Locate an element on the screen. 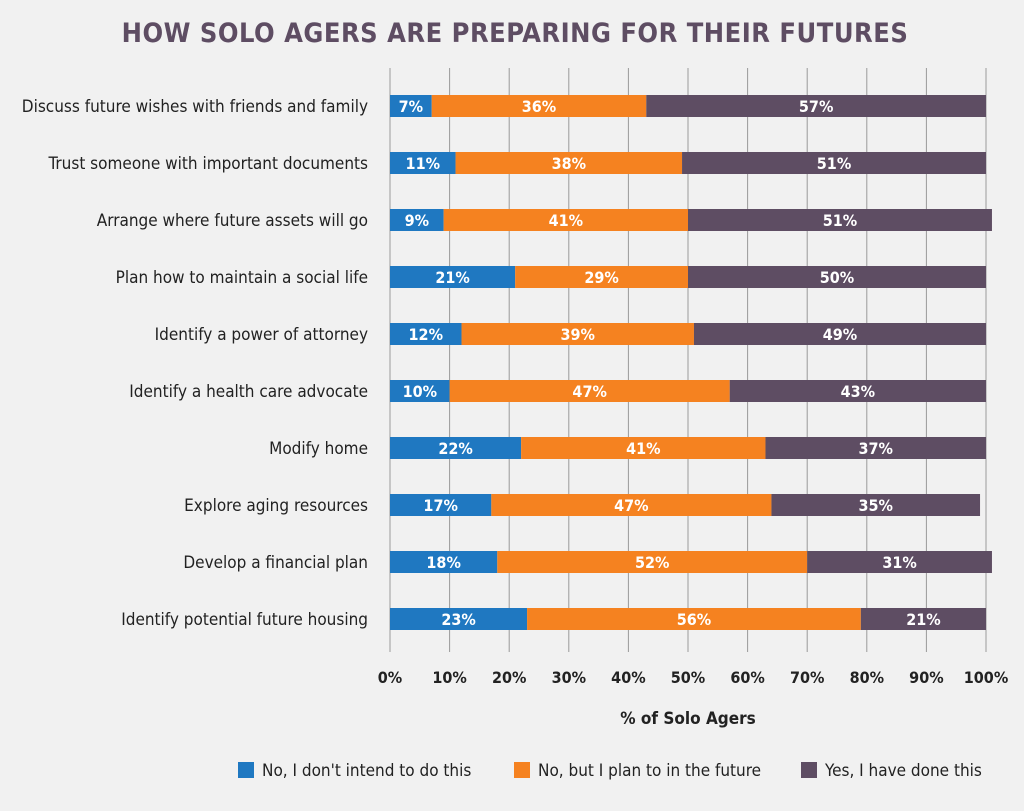 The width and height of the screenshot is (1024, 811). bar-value-label: 23% is located at coordinates (458, 619).